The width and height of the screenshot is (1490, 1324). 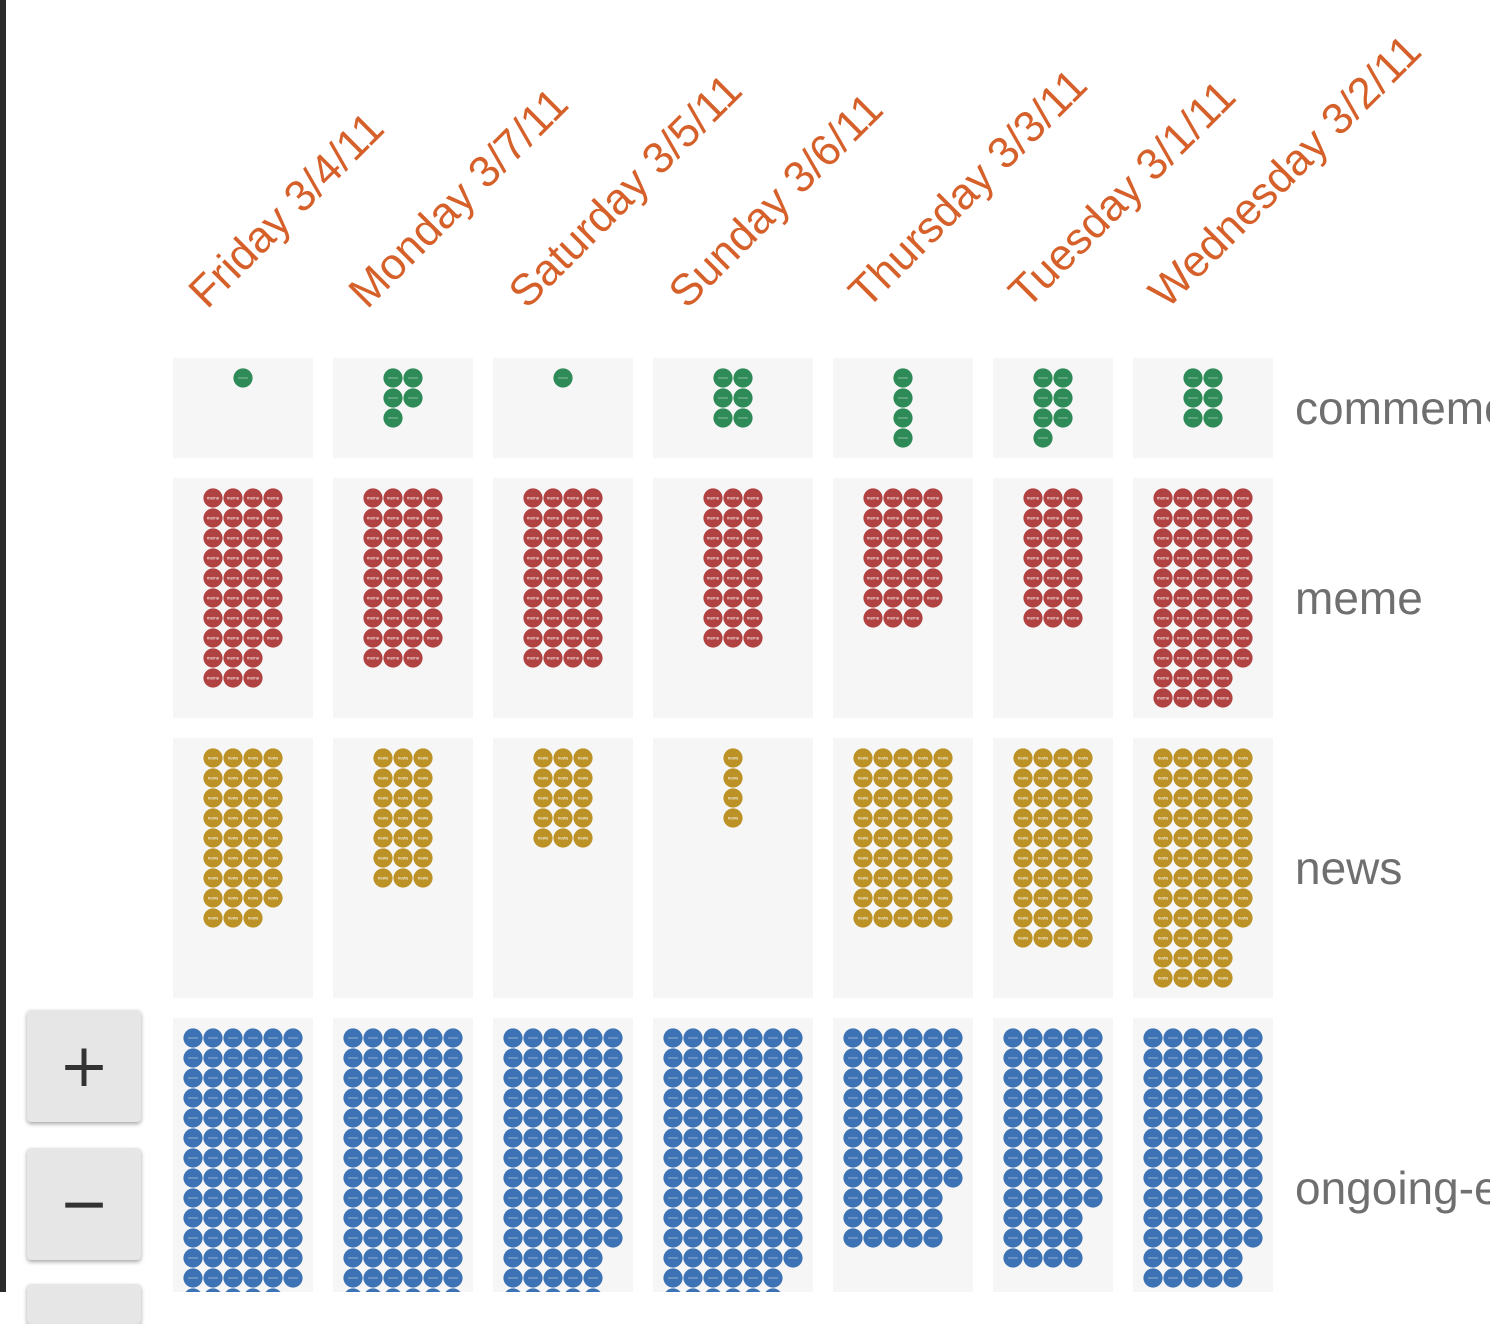 I want to click on zoom-in-button: +, so click(x=84, y=1066).